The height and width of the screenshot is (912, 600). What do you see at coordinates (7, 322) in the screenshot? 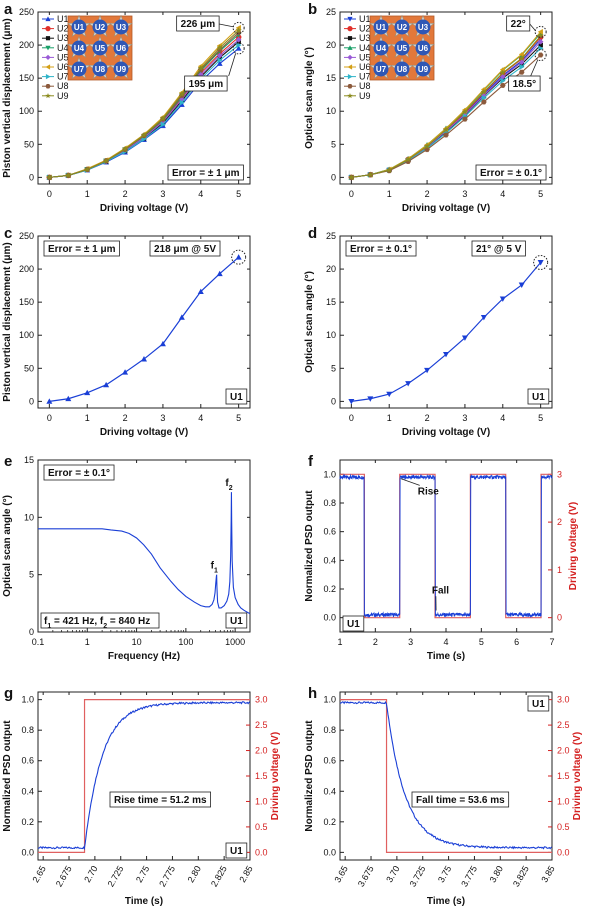
I see `y-axis-label-c: Piston vertical displacement (μm)` at bounding box center [7, 322].